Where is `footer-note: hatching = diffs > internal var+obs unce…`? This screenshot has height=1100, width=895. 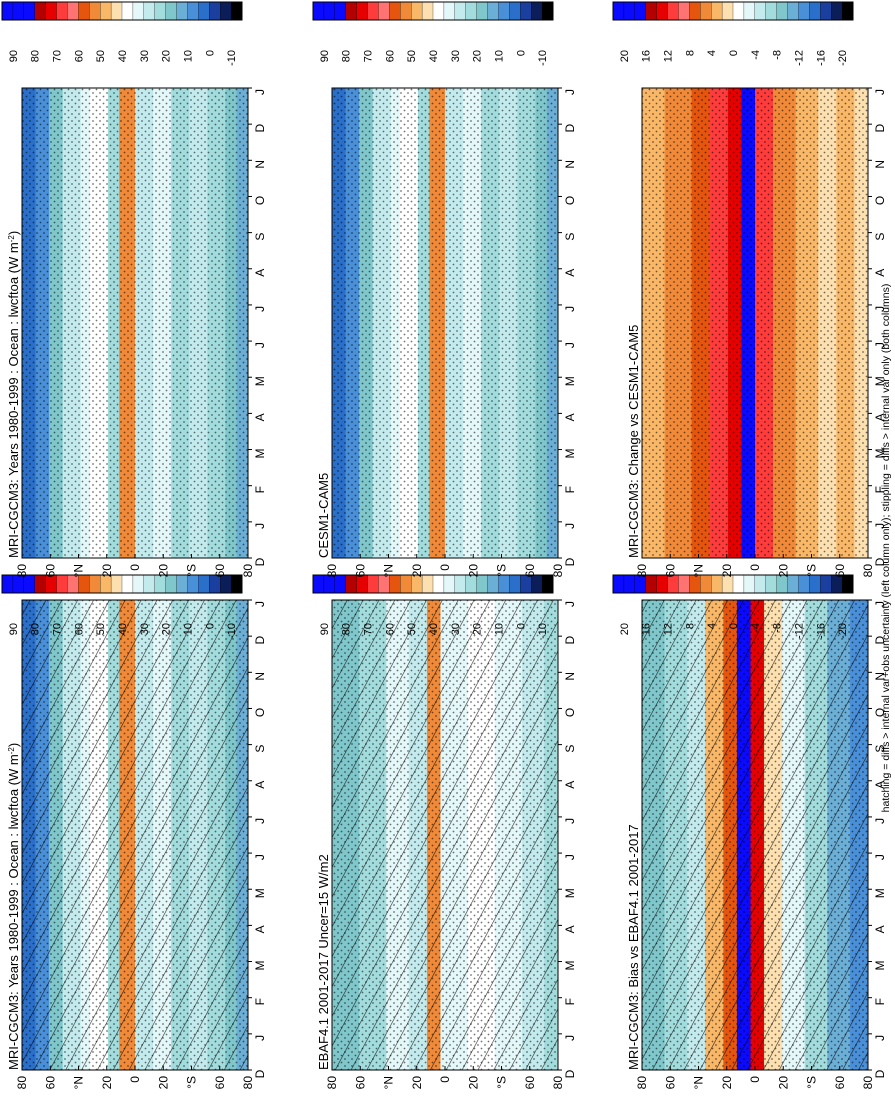
footer-note: hatching = diffs > internal var+obs unce… is located at coordinates (886, 548).